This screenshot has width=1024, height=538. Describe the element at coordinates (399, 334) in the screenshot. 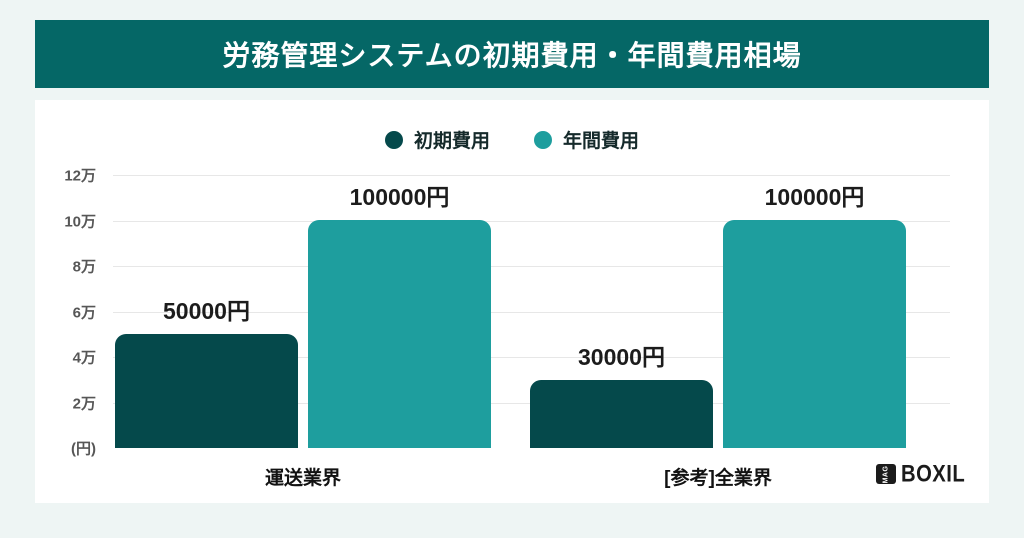

I see `bar-年間費用-運送業界` at that location.